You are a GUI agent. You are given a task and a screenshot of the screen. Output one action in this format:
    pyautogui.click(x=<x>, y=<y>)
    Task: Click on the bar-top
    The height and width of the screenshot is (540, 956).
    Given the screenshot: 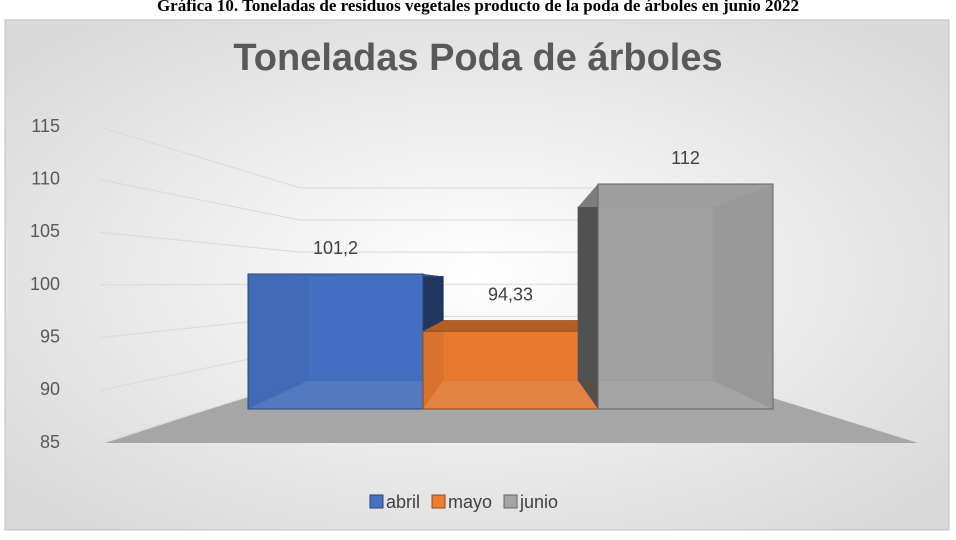 What is the action you would take?
    pyautogui.click(x=510, y=326)
    